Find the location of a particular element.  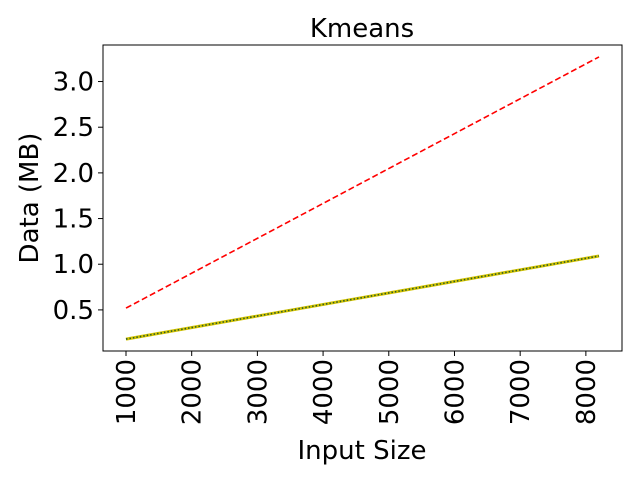

y-axis: 0.5 1.0 1.5 2.0 2.5 3.0 is located at coordinates (78, 197).